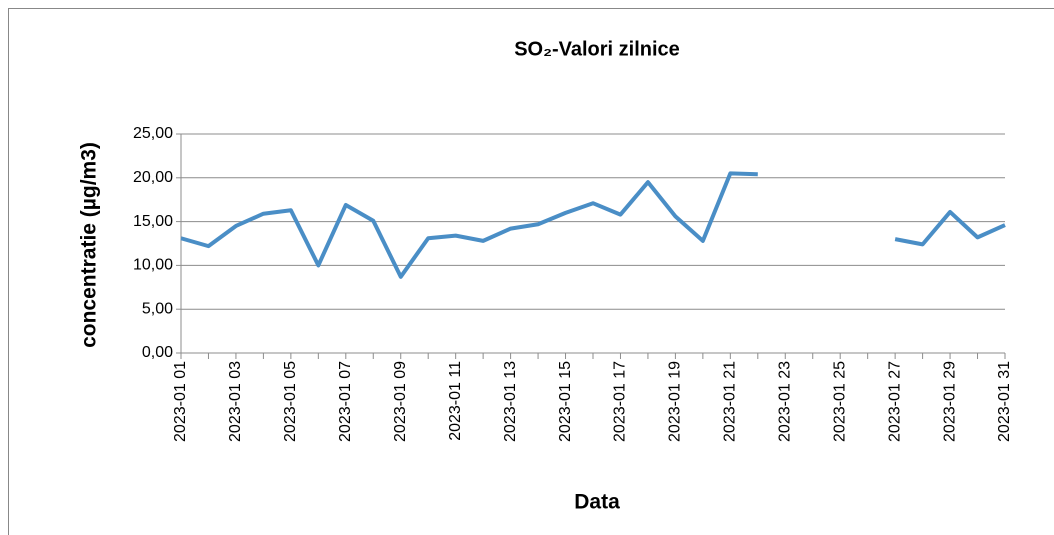 This screenshot has width=1054, height=535. What do you see at coordinates (839, 401) in the screenshot?
I see `x-tick-label: 2023-01 25` at bounding box center [839, 401].